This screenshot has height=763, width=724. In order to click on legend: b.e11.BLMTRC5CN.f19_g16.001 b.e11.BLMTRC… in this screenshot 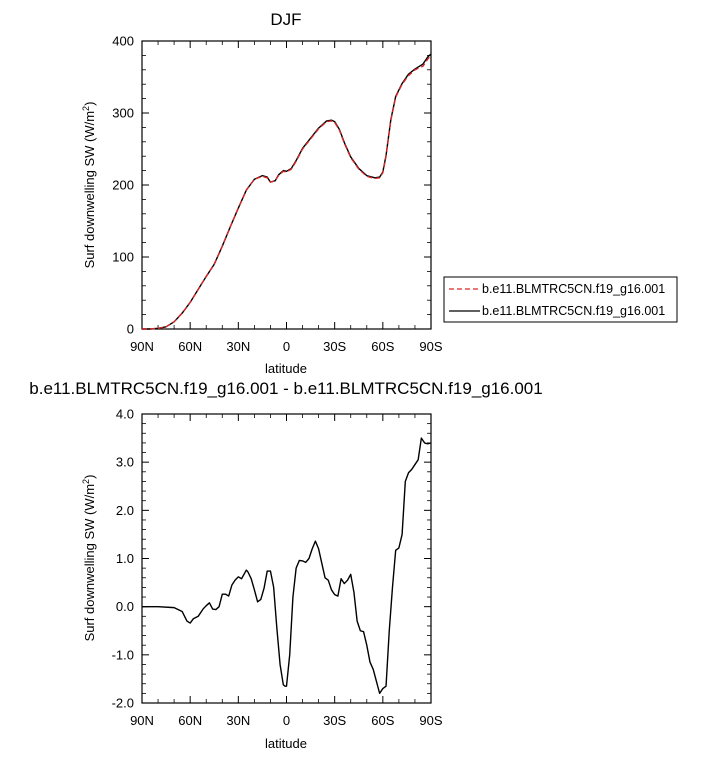, I will do `click(560, 299)`.